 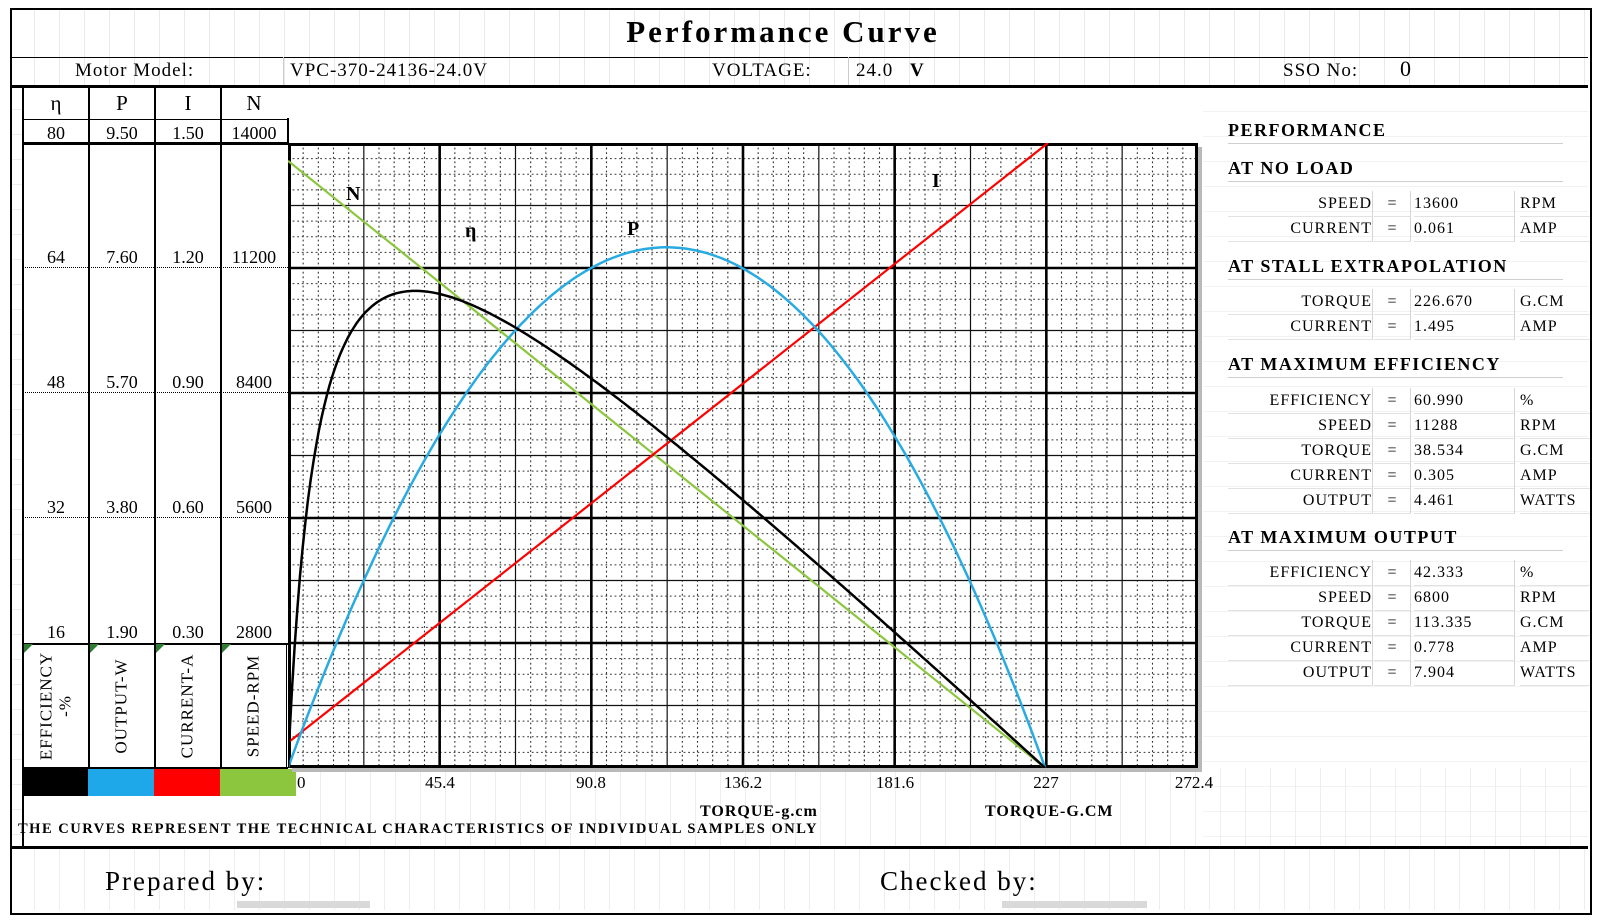 What do you see at coordinates (783, 31) in the screenshot?
I see `page-title: Performance Curve` at bounding box center [783, 31].